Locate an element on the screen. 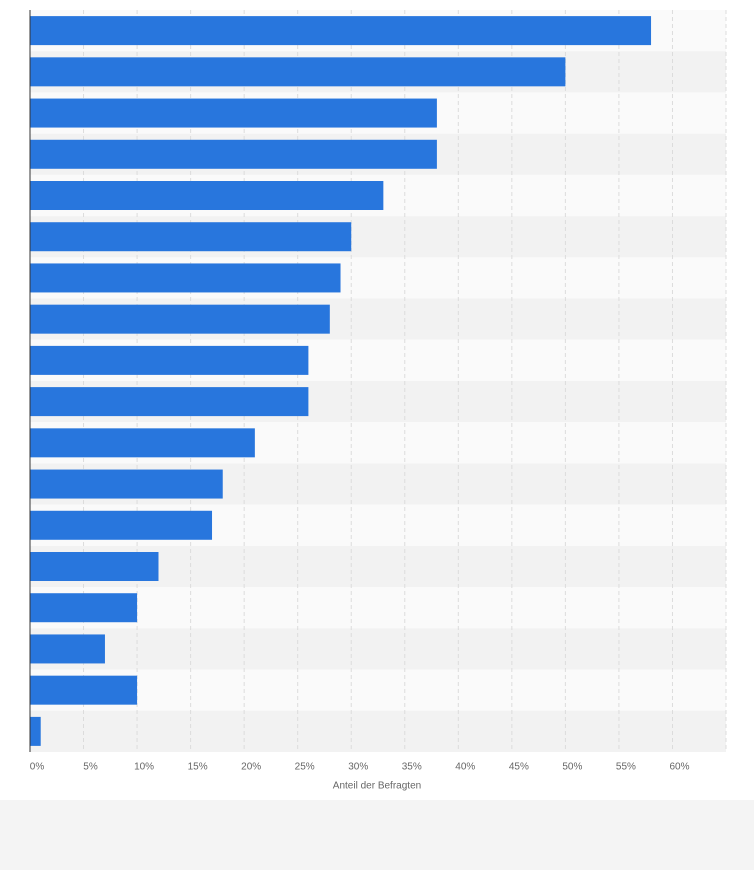 The height and width of the screenshot is (870, 754). x-tick-label: 45% is located at coordinates (519, 767).